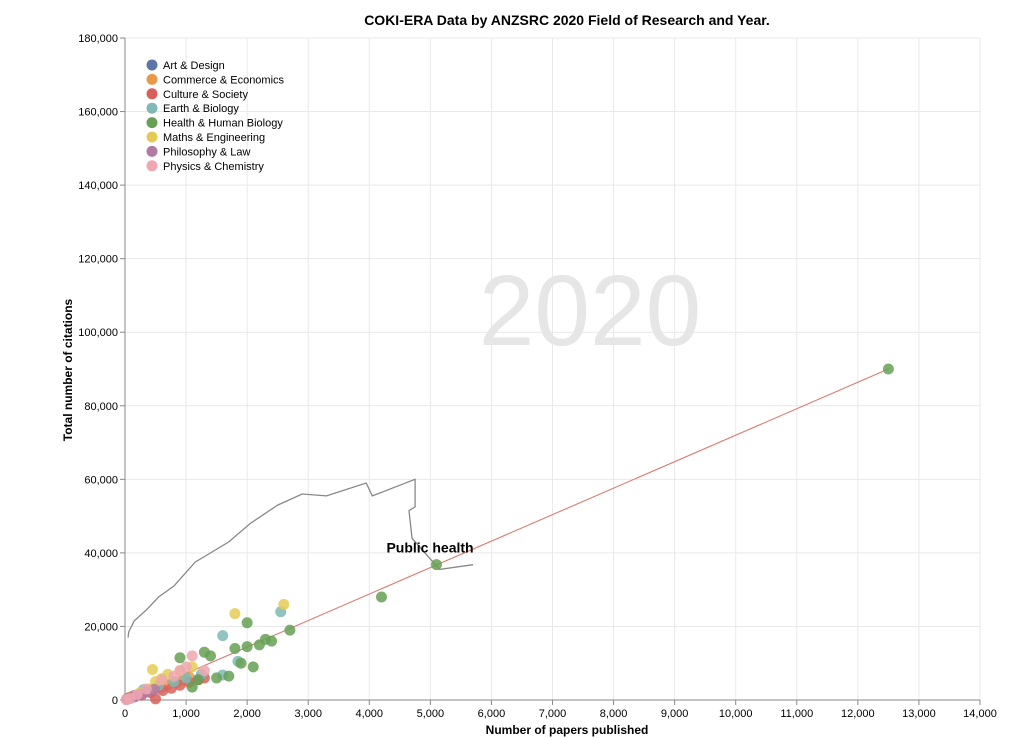 The height and width of the screenshot is (738, 1024). I want to click on y-tick-label: 140,000, so click(98, 186).